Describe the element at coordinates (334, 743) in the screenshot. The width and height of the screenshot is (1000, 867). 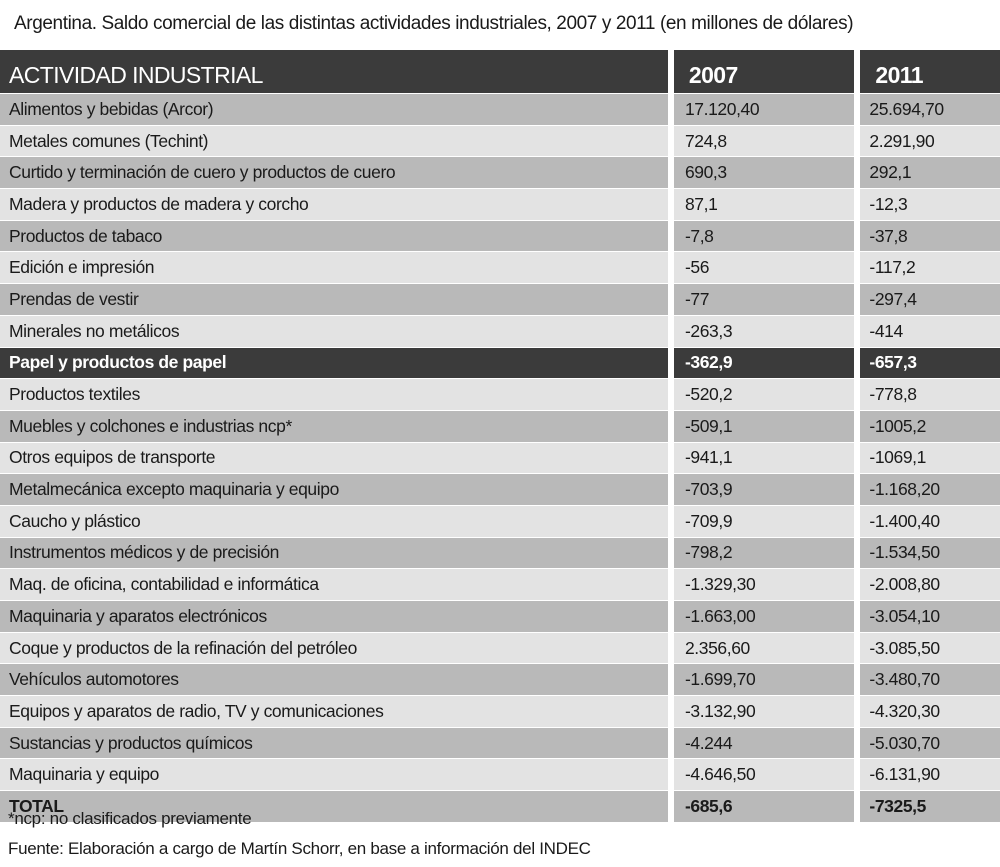
I see `row-activity-cell: Sustancias y productos químicos` at that location.